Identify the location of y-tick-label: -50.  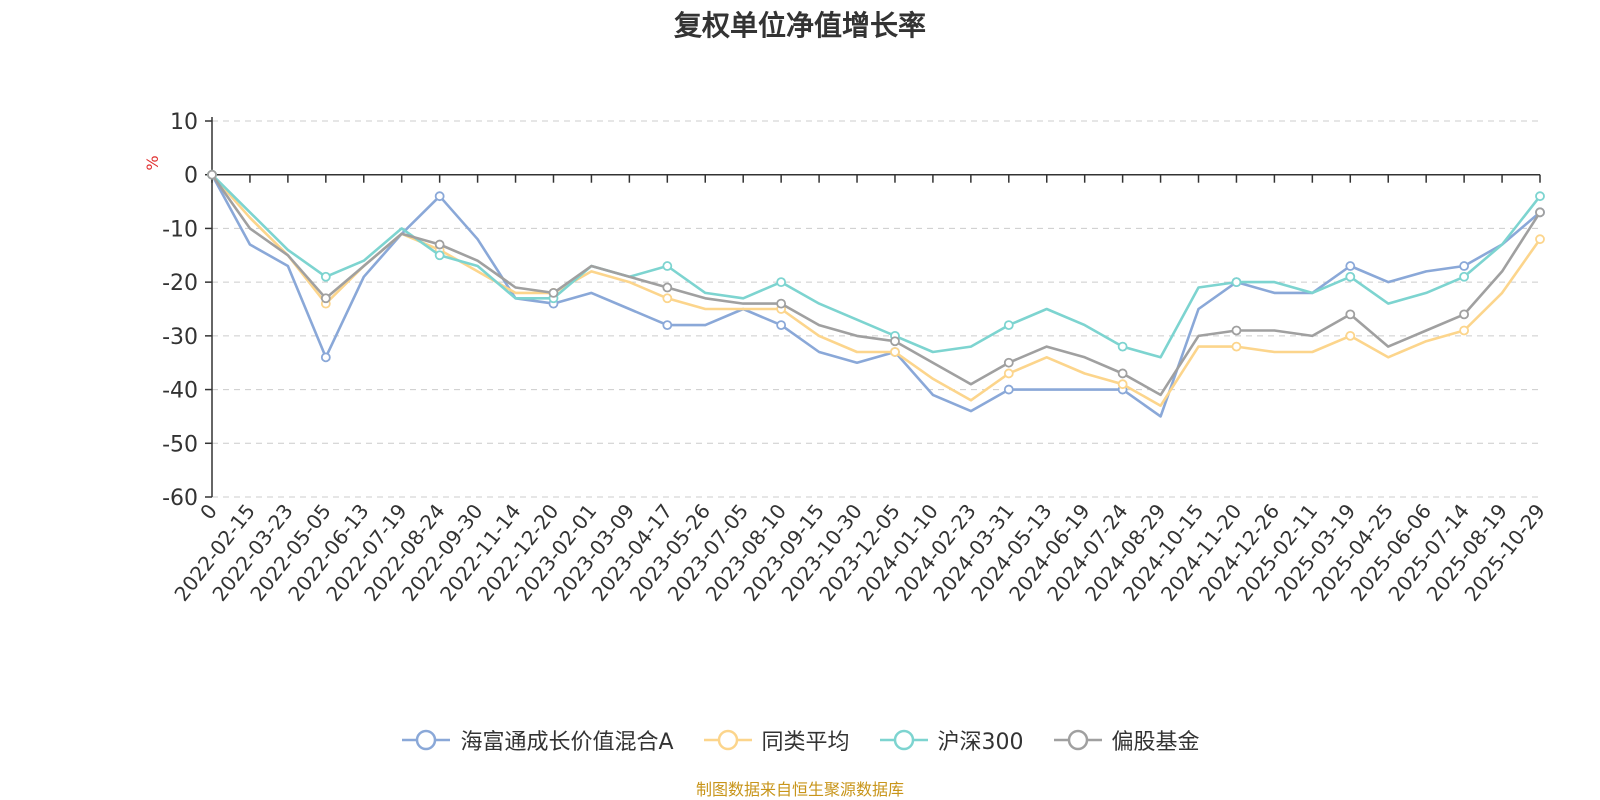
(180, 444).